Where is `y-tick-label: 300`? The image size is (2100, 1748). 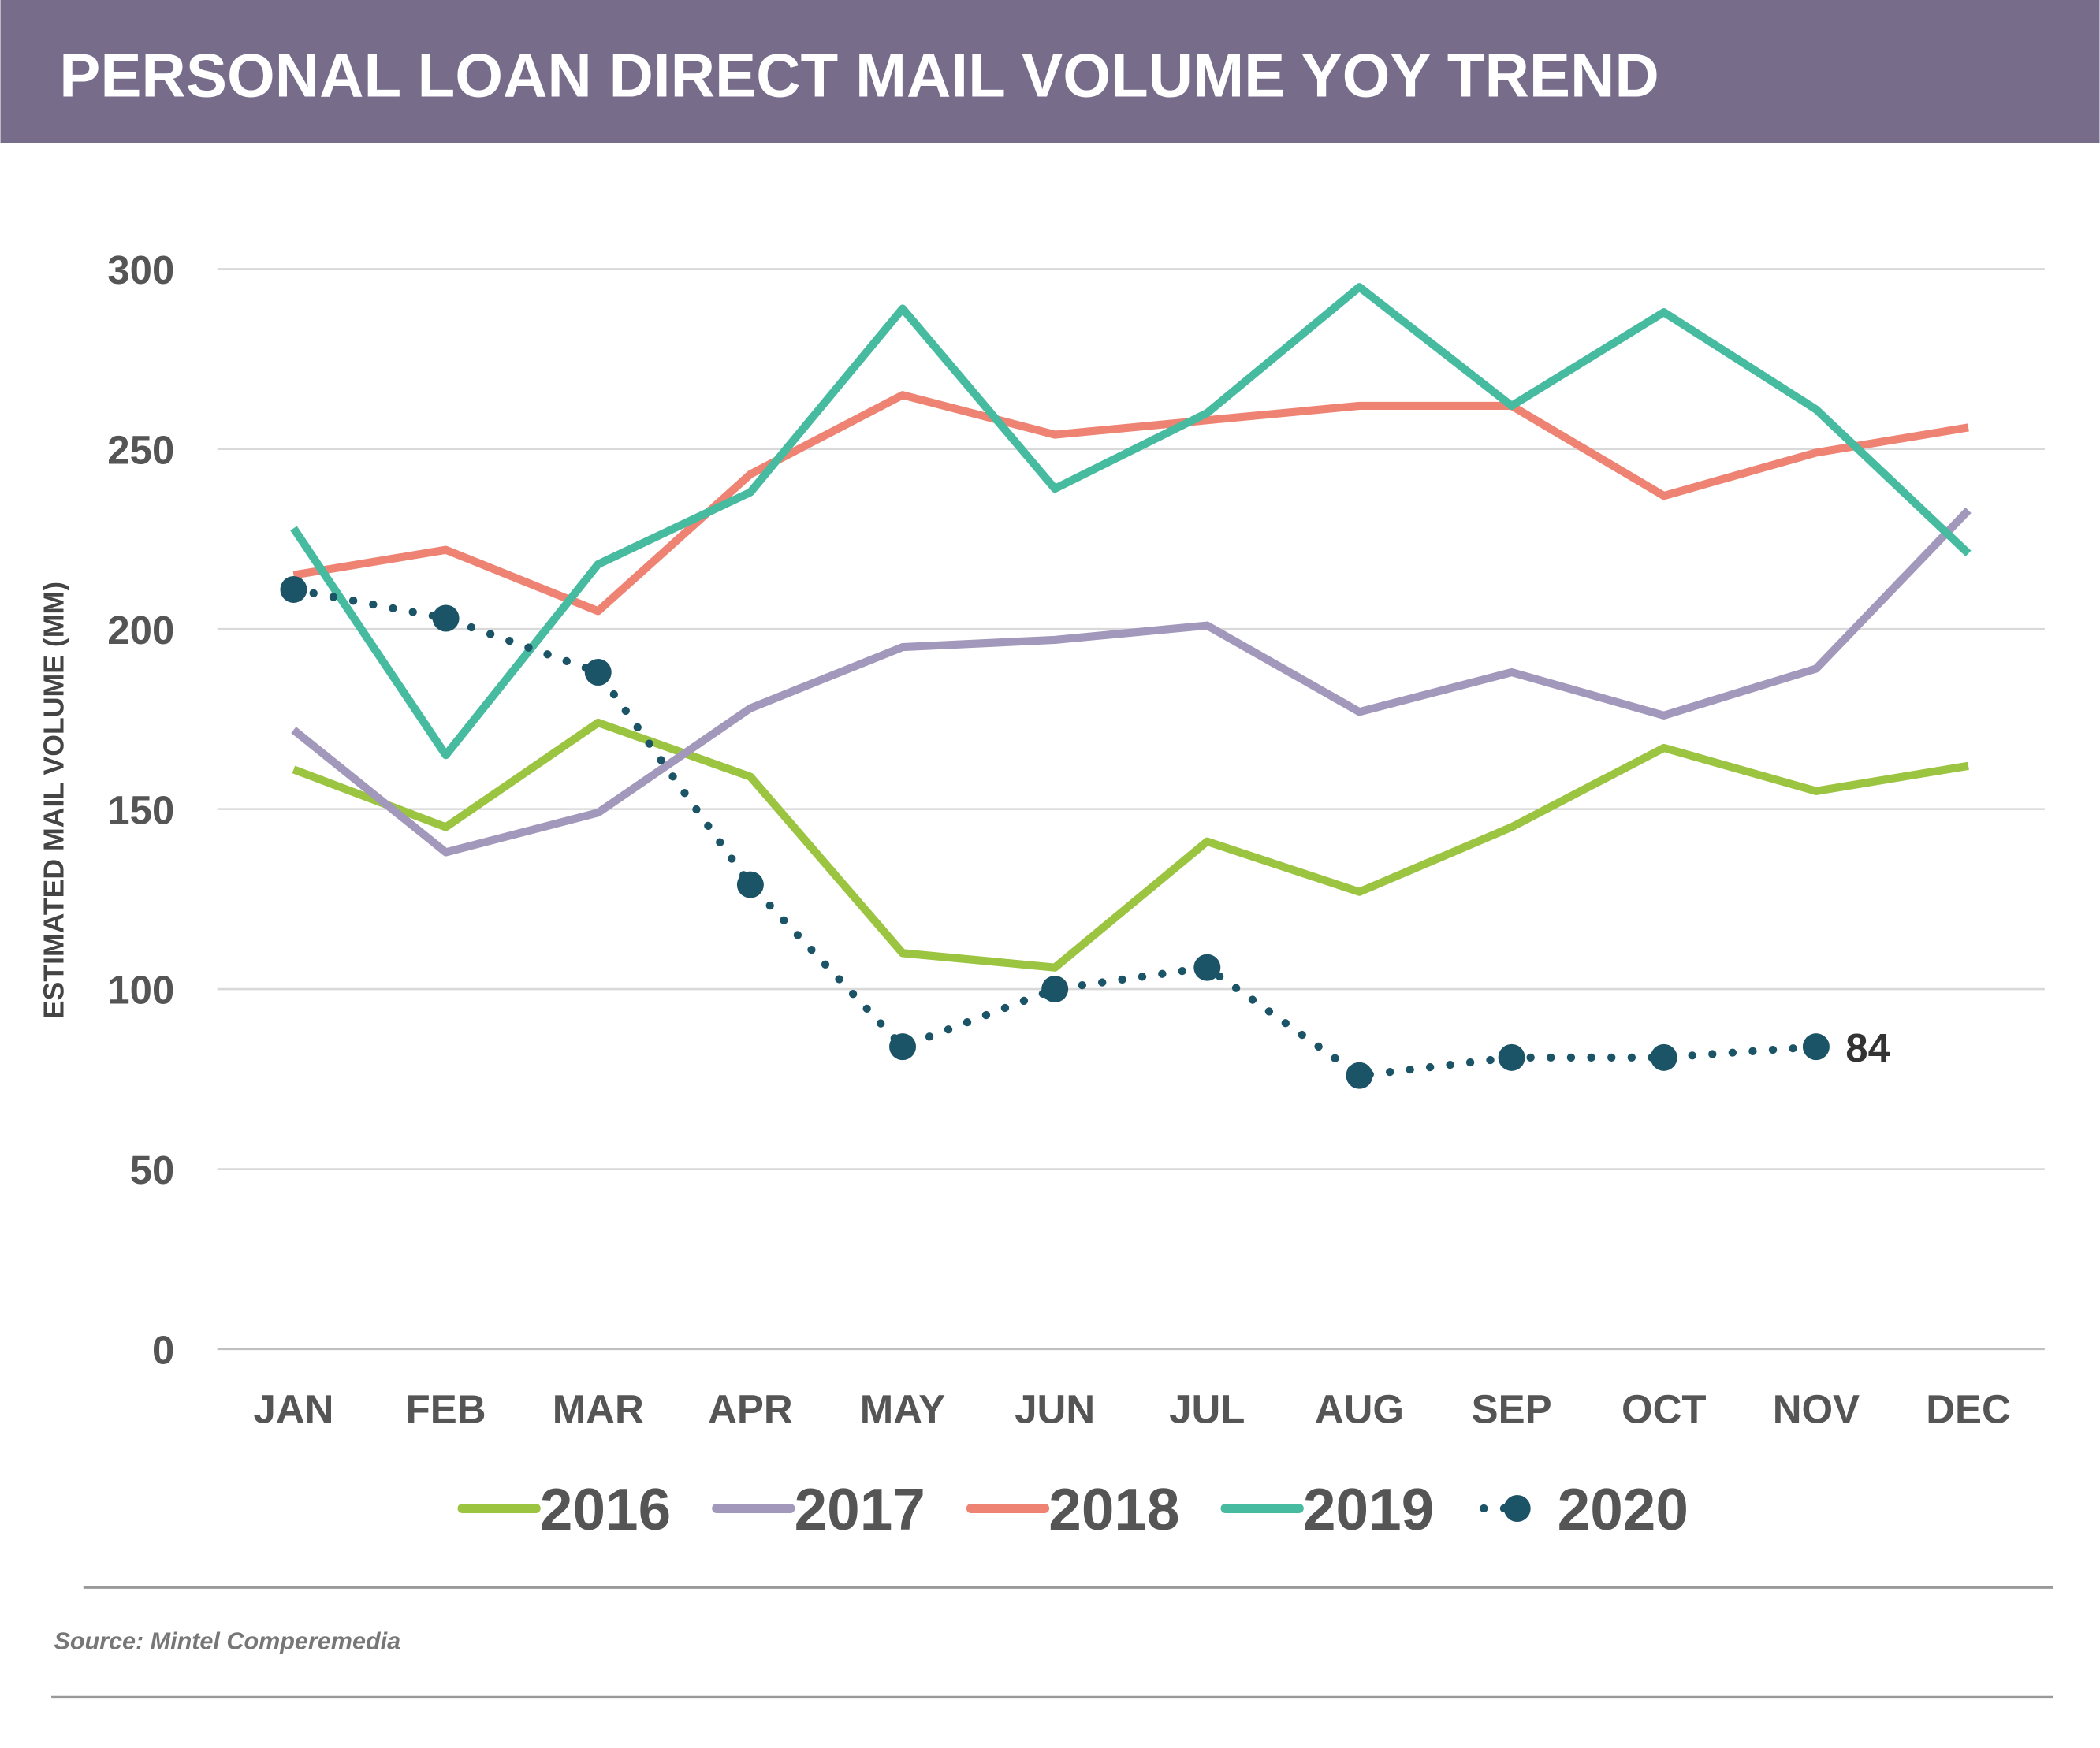 y-tick-label: 300 is located at coordinates (140, 269).